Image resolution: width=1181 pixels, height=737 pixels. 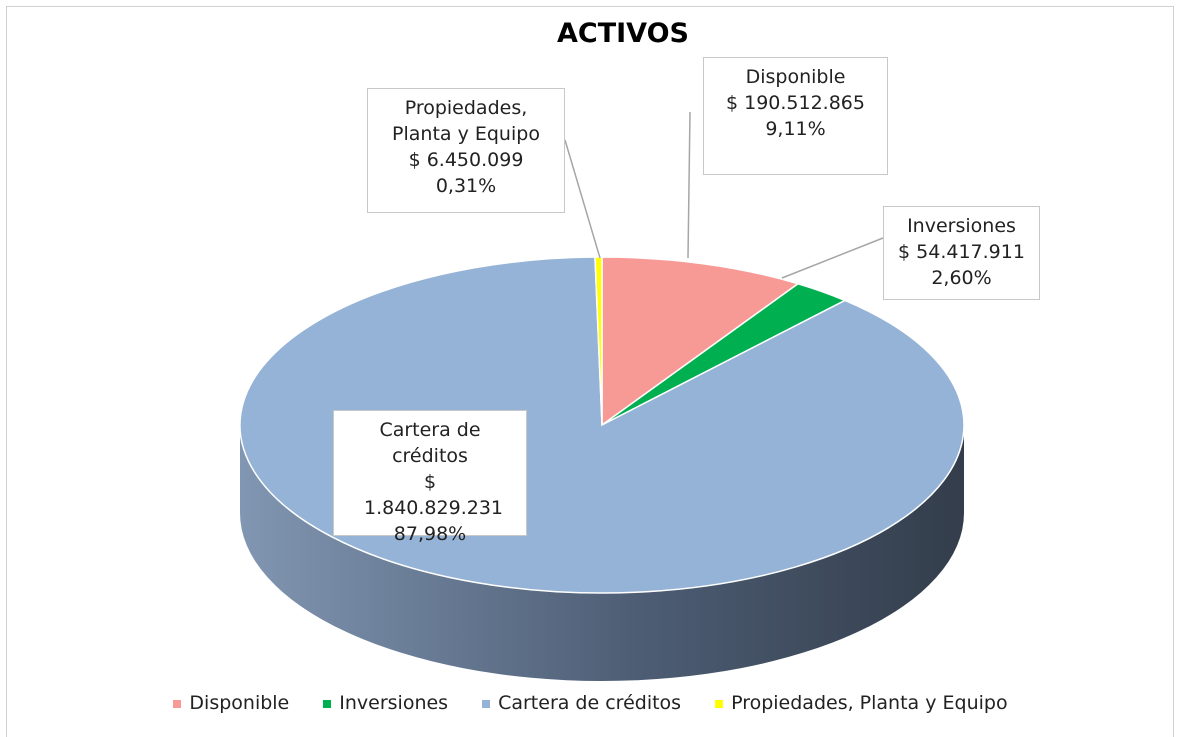 I want to click on label-value: $ 1.840.829.231, so click(x=434, y=495).